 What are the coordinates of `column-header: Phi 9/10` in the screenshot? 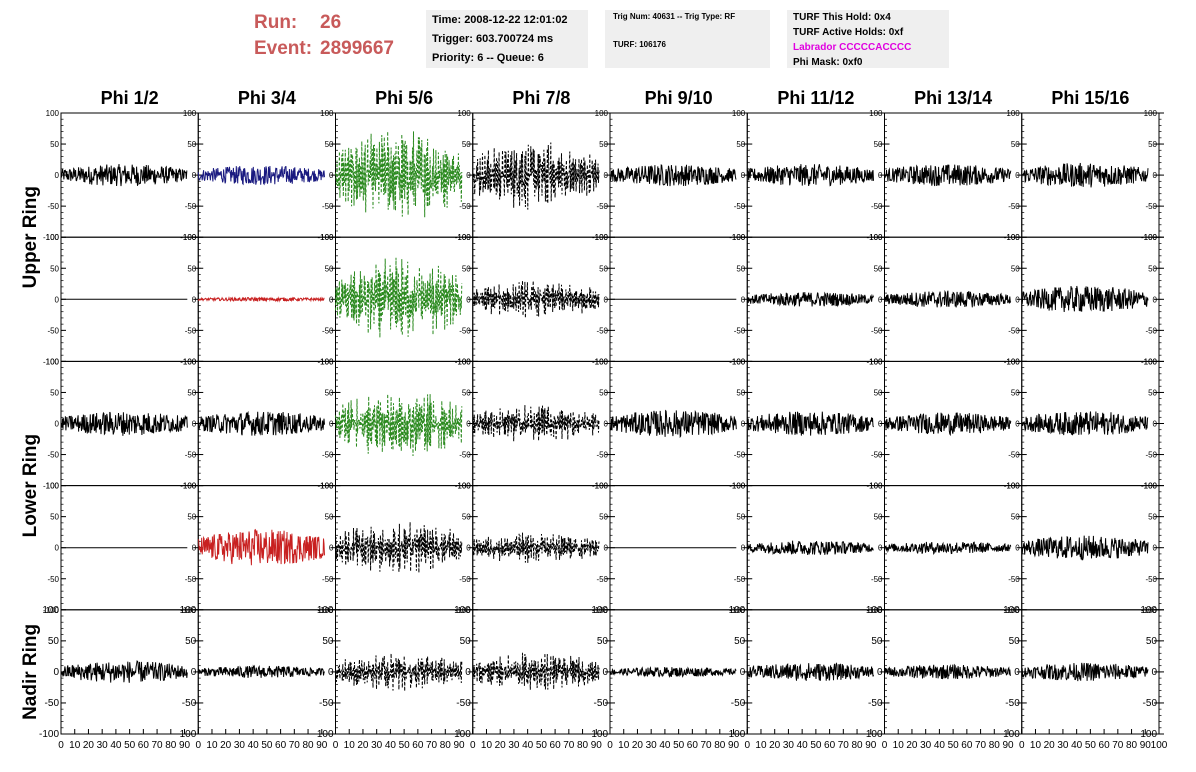 It's located at (679, 98).